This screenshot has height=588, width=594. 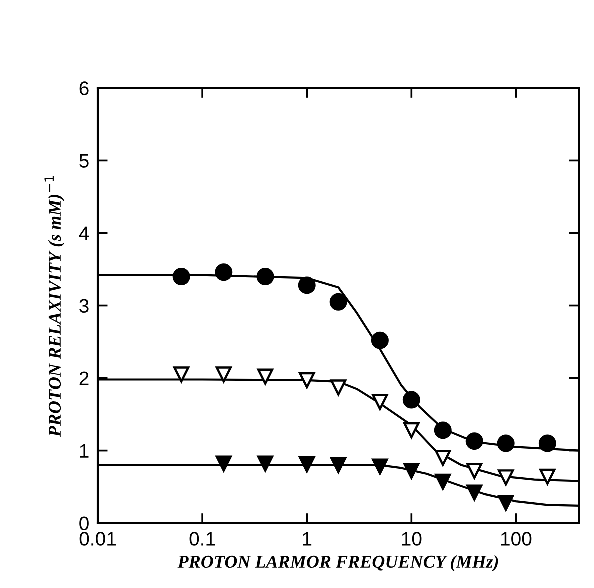 What do you see at coordinates (84, 523) in the screenshot?
I see `y-tick-label: 0` at bounding box center [84, 523].